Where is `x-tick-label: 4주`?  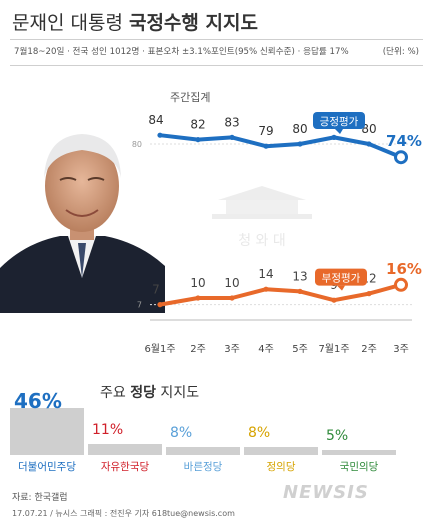 x-tick-label: 4주 is located at coordinates (266, 349).